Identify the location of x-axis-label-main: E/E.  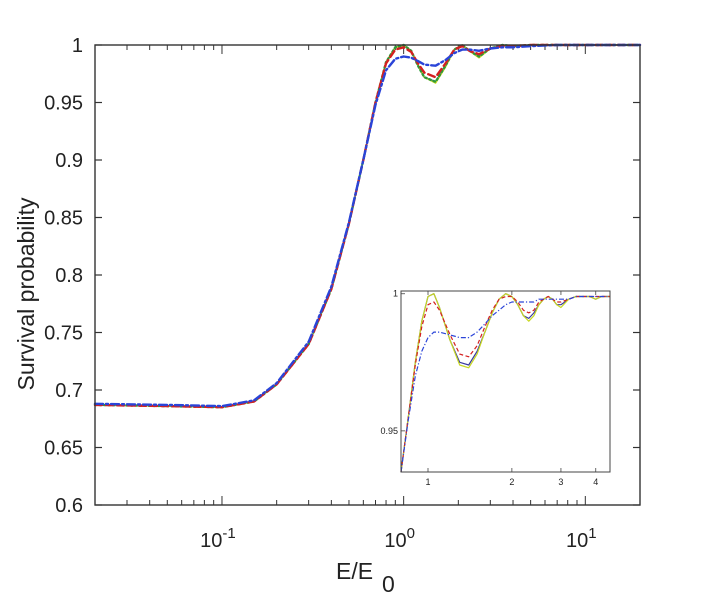
(354, 571).